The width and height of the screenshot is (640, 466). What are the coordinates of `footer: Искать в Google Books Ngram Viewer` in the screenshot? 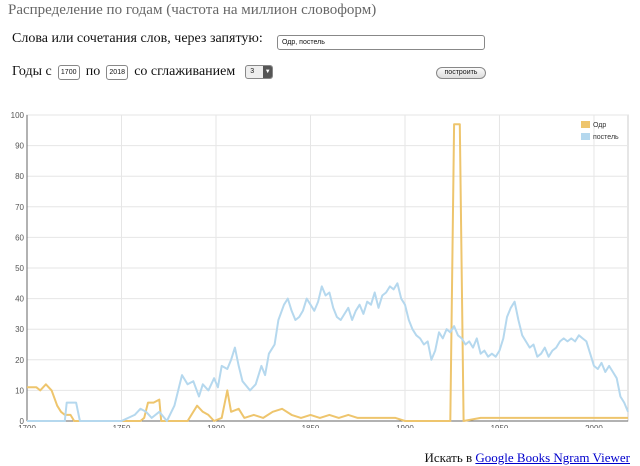 It's located at (527, 458).